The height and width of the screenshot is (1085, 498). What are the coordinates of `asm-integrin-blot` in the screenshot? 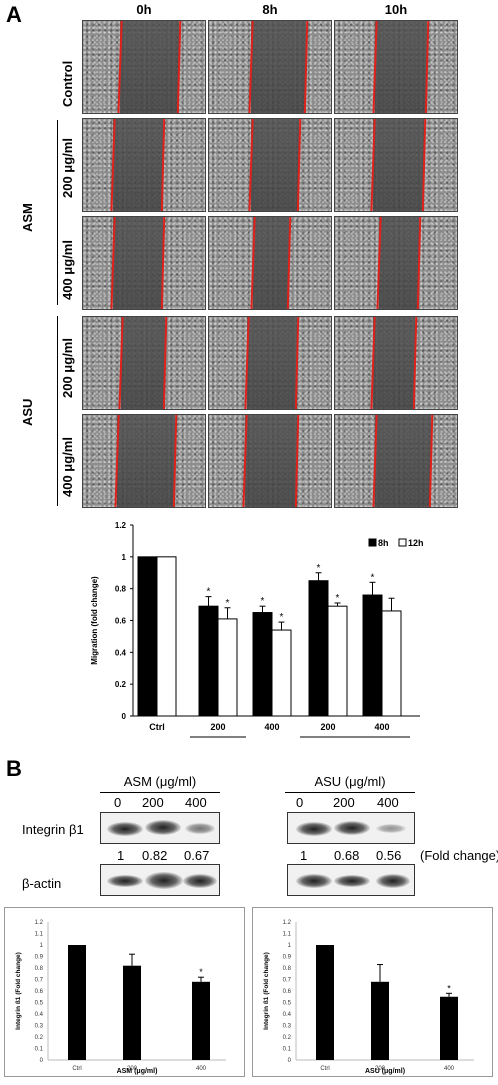 It's located at (160, 828).